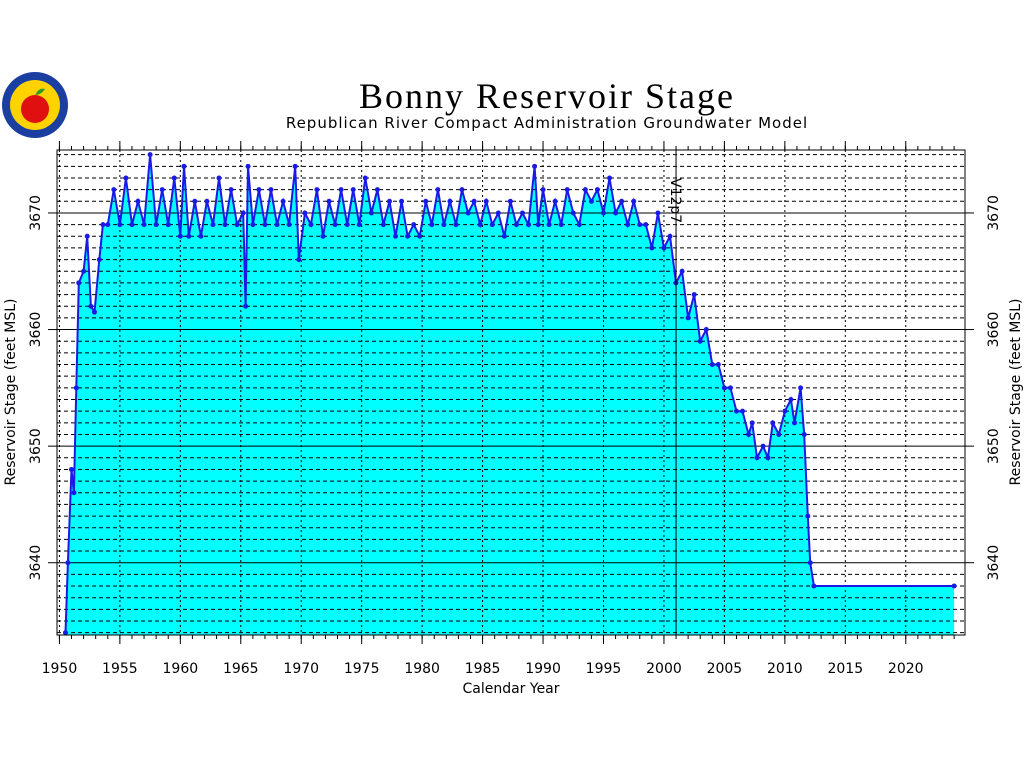 The image size is (1024, 772). Describe the element at coordinates (604, 669) in the screenshot. I see `x-tick-label: 1995` at that location.